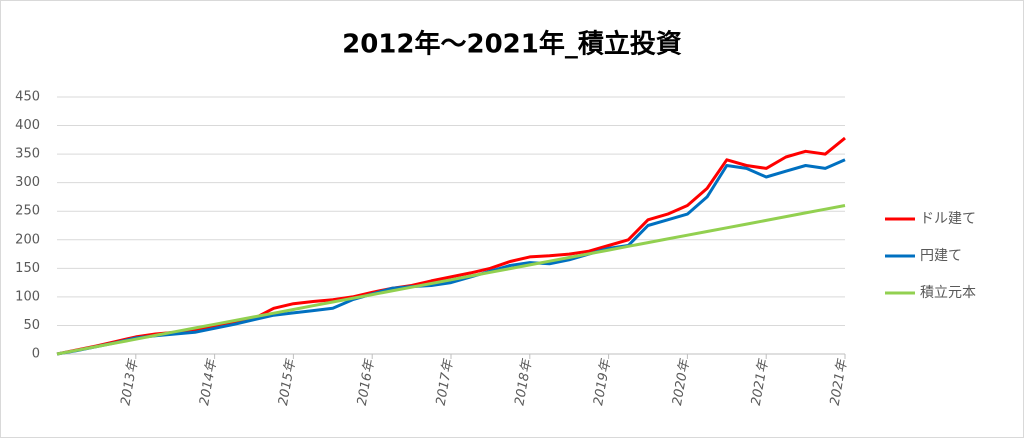 The height and width of the screenshot is (438, 1024). Describe the element at coordinates (27, 154) in the screenshot. I see `y-tick-label: 350` at that location.